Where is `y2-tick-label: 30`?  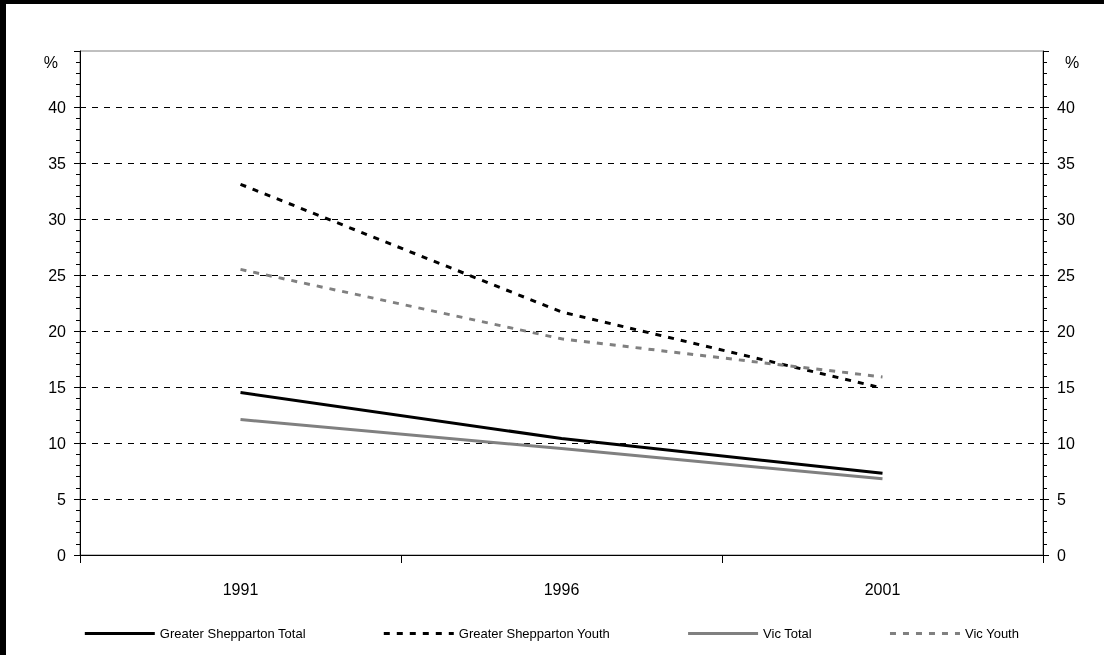 y2-tick-label: 30 is located at coordinates (1066, 219).